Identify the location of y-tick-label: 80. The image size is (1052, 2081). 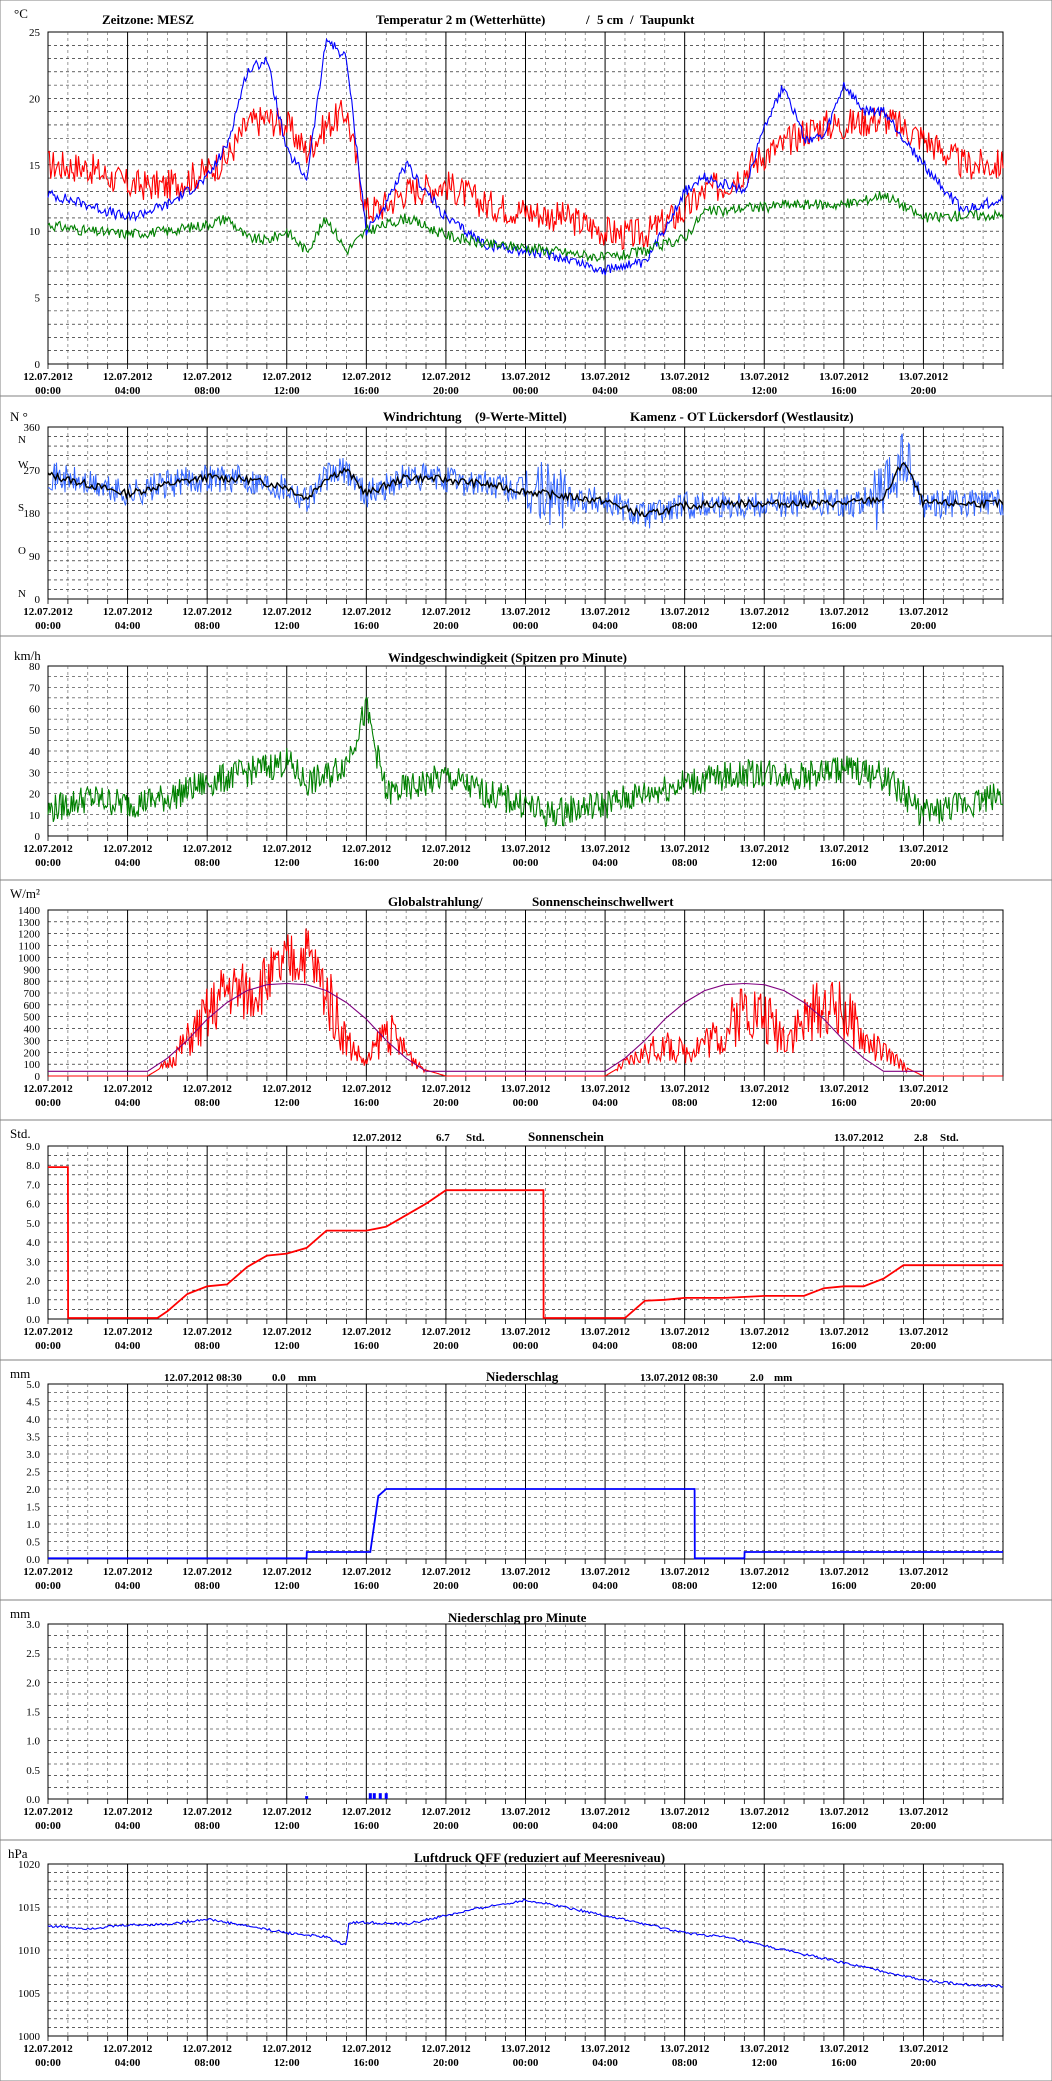
(35, 667).